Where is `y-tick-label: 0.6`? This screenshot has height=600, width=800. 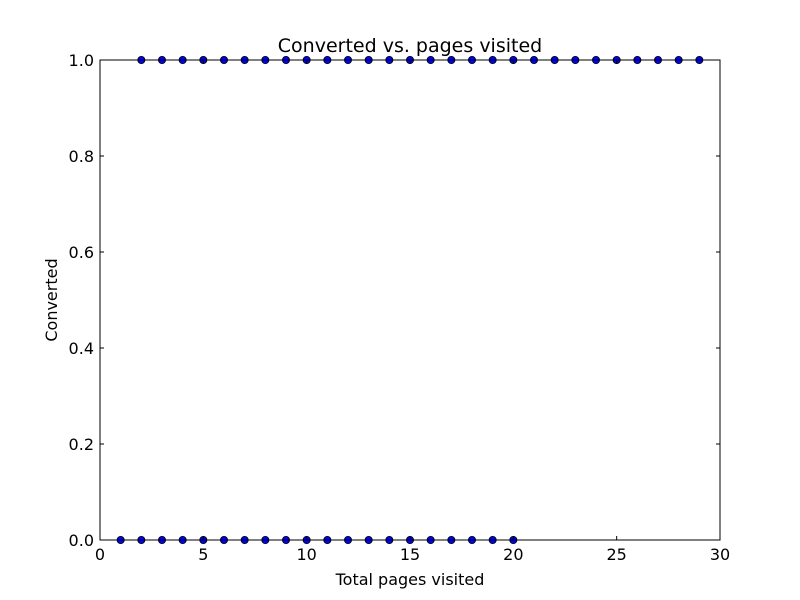 y-tick-label: 0.6 is located at coordinates (81, 252).